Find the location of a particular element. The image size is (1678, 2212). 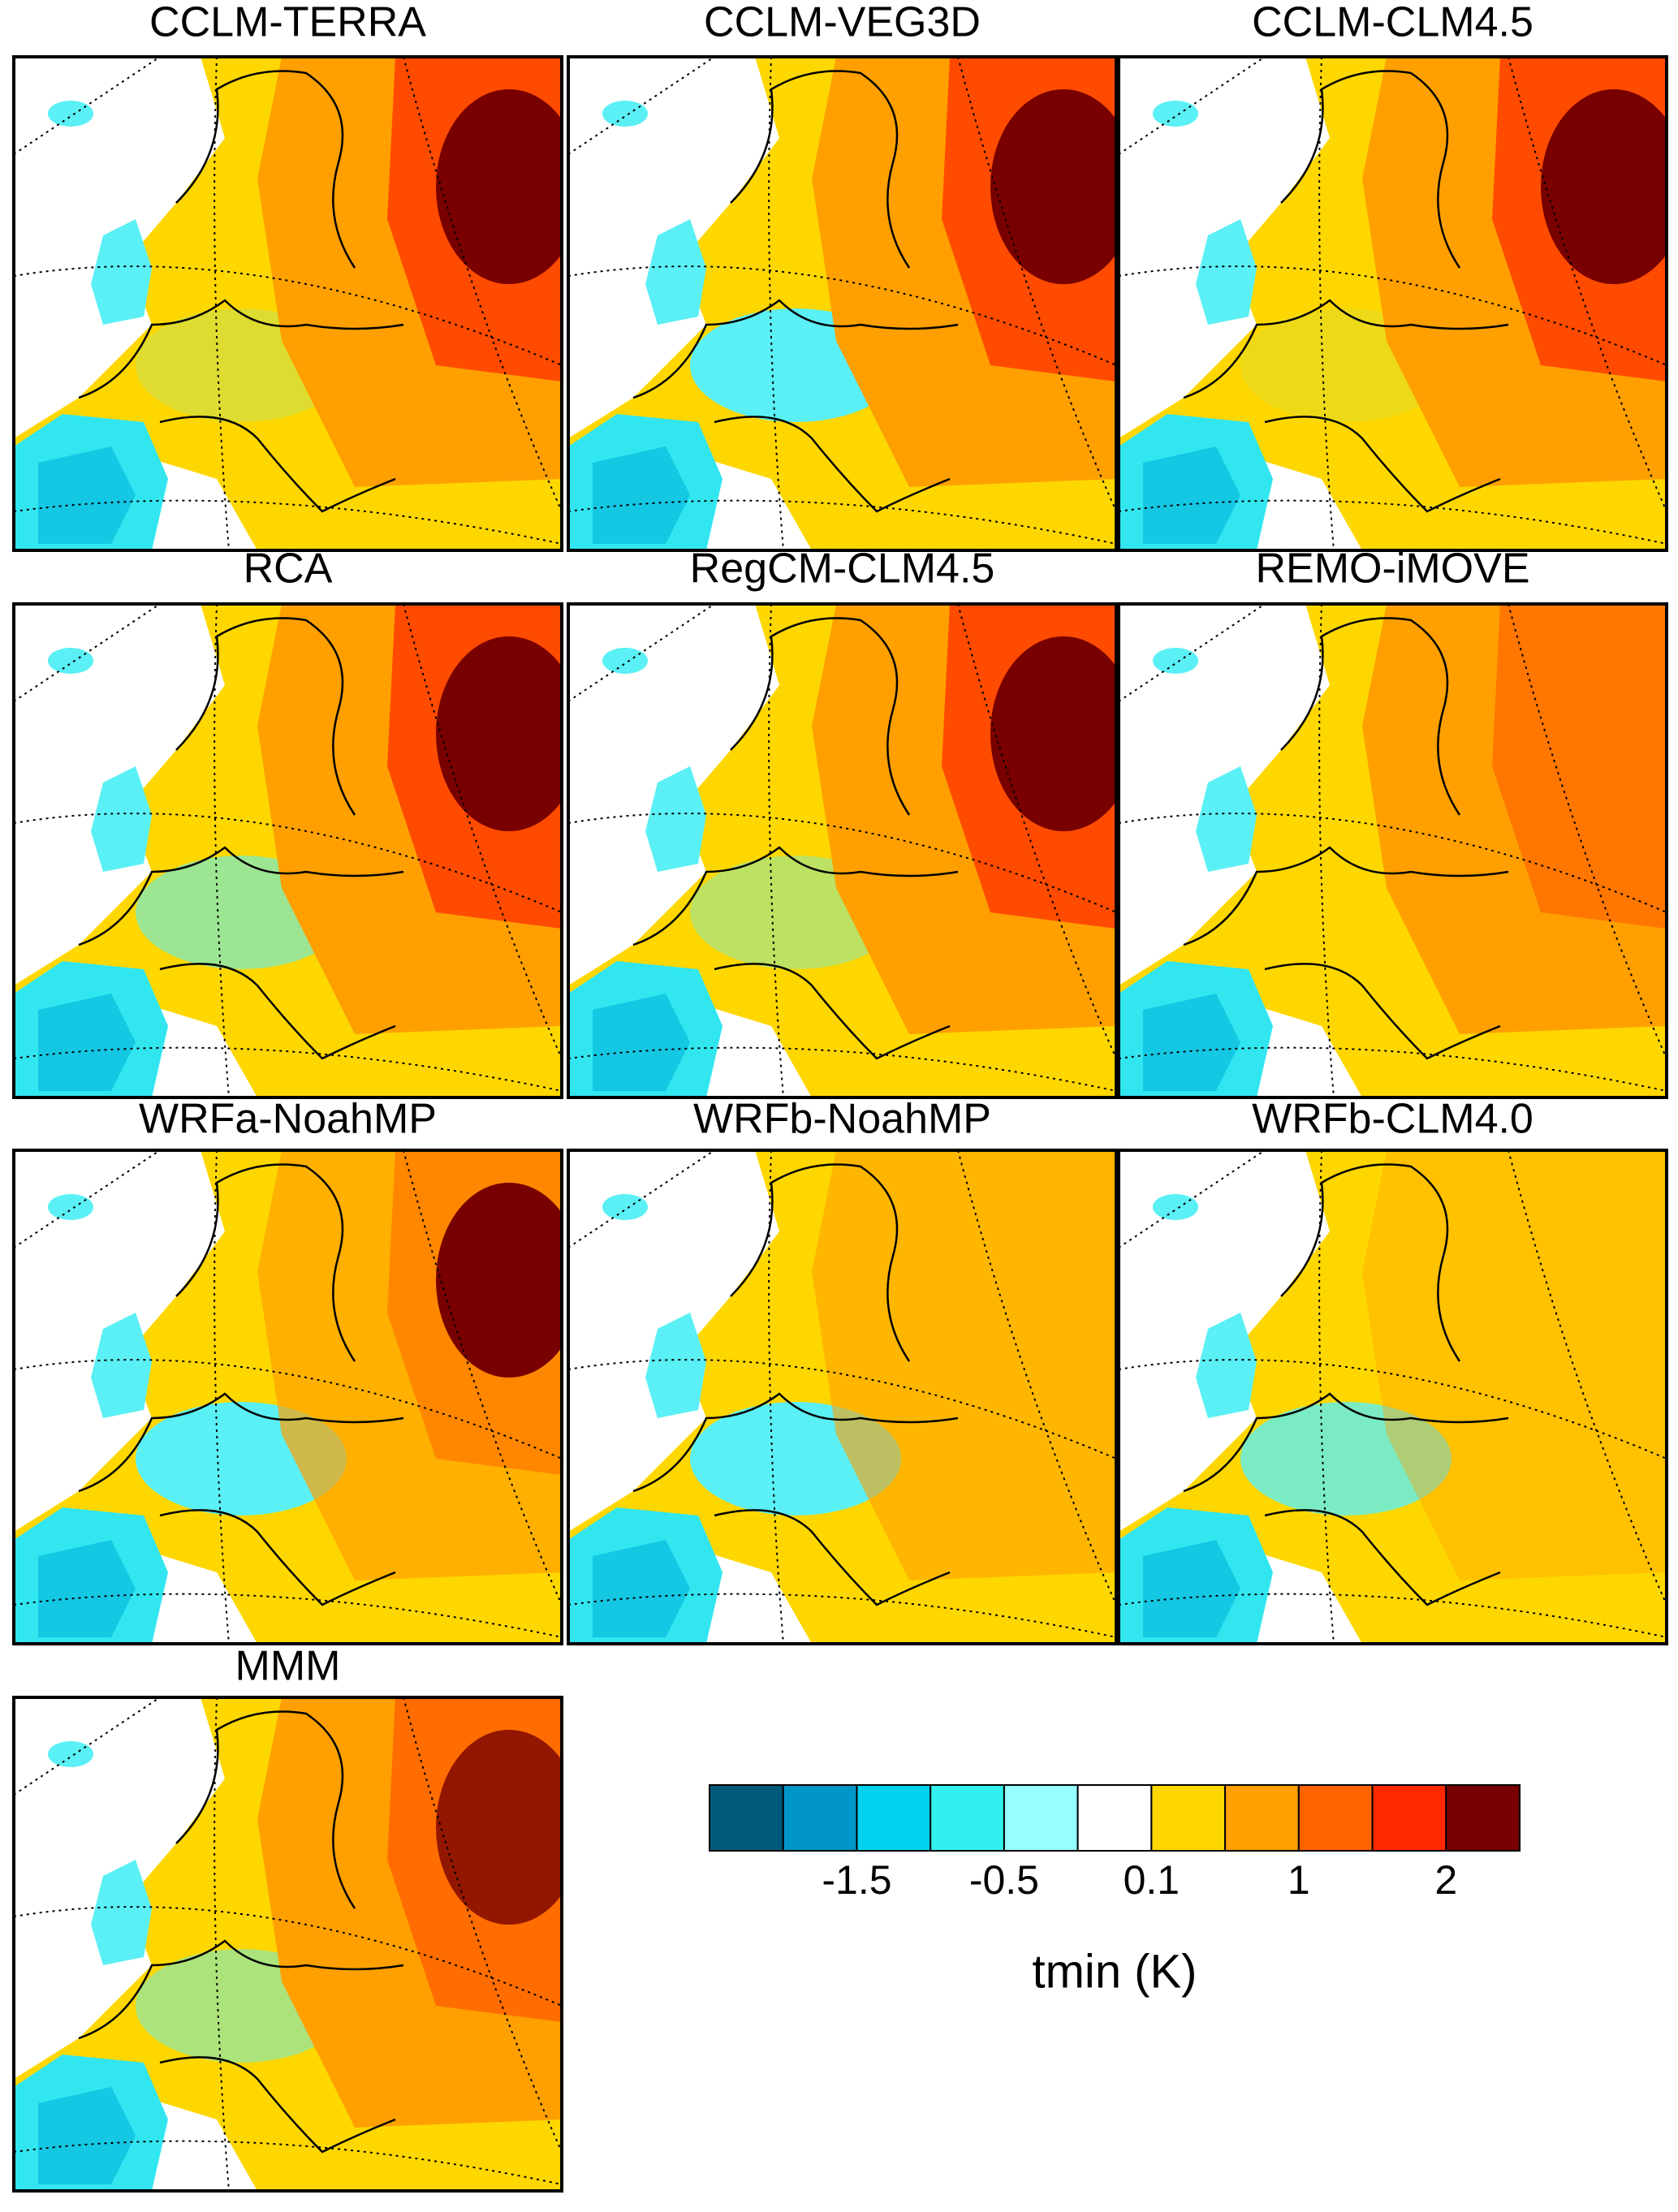

panel-title: CCLM-VEG3D is located at coordinates (842, 23).